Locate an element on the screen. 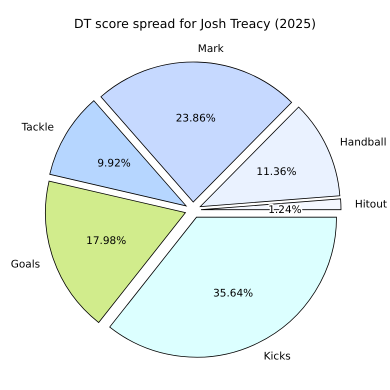  data-label: 35.64% is located at coordinates (233, 293).